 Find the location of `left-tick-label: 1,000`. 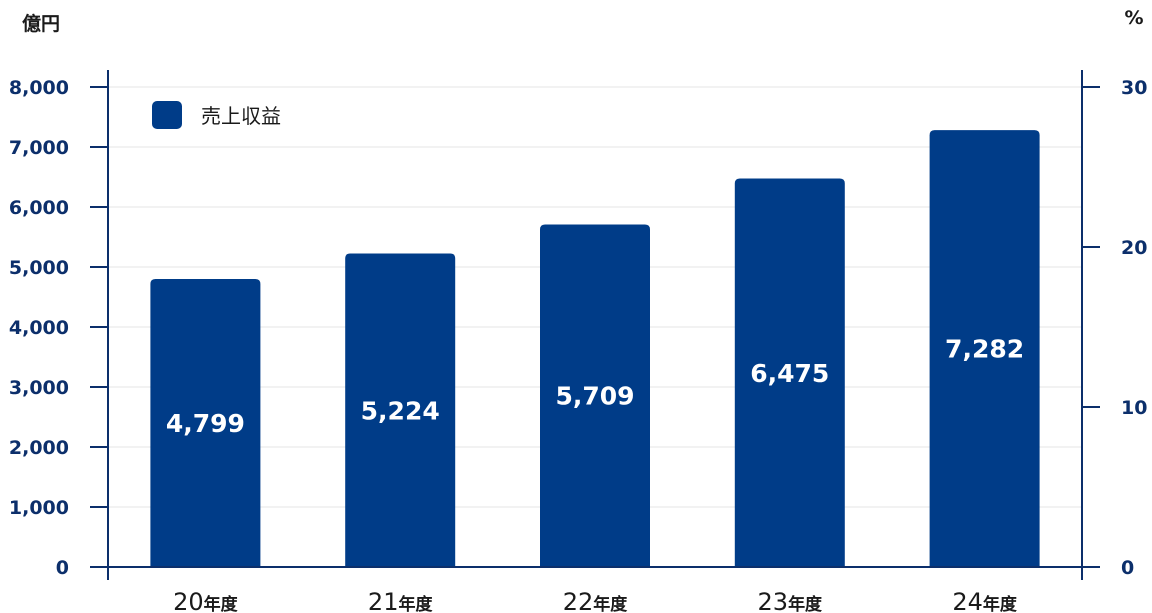

left-tick-label: 1,000 is located at coordinates (39, 508).